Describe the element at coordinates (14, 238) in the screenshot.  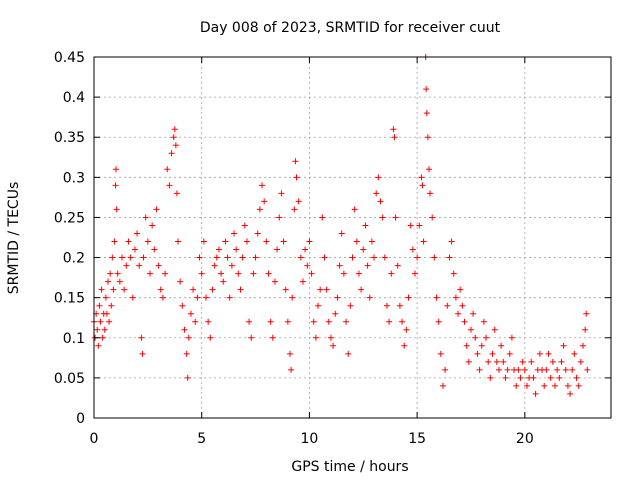
I see `y-axis-label: SRMTID / TECUs` at that location.